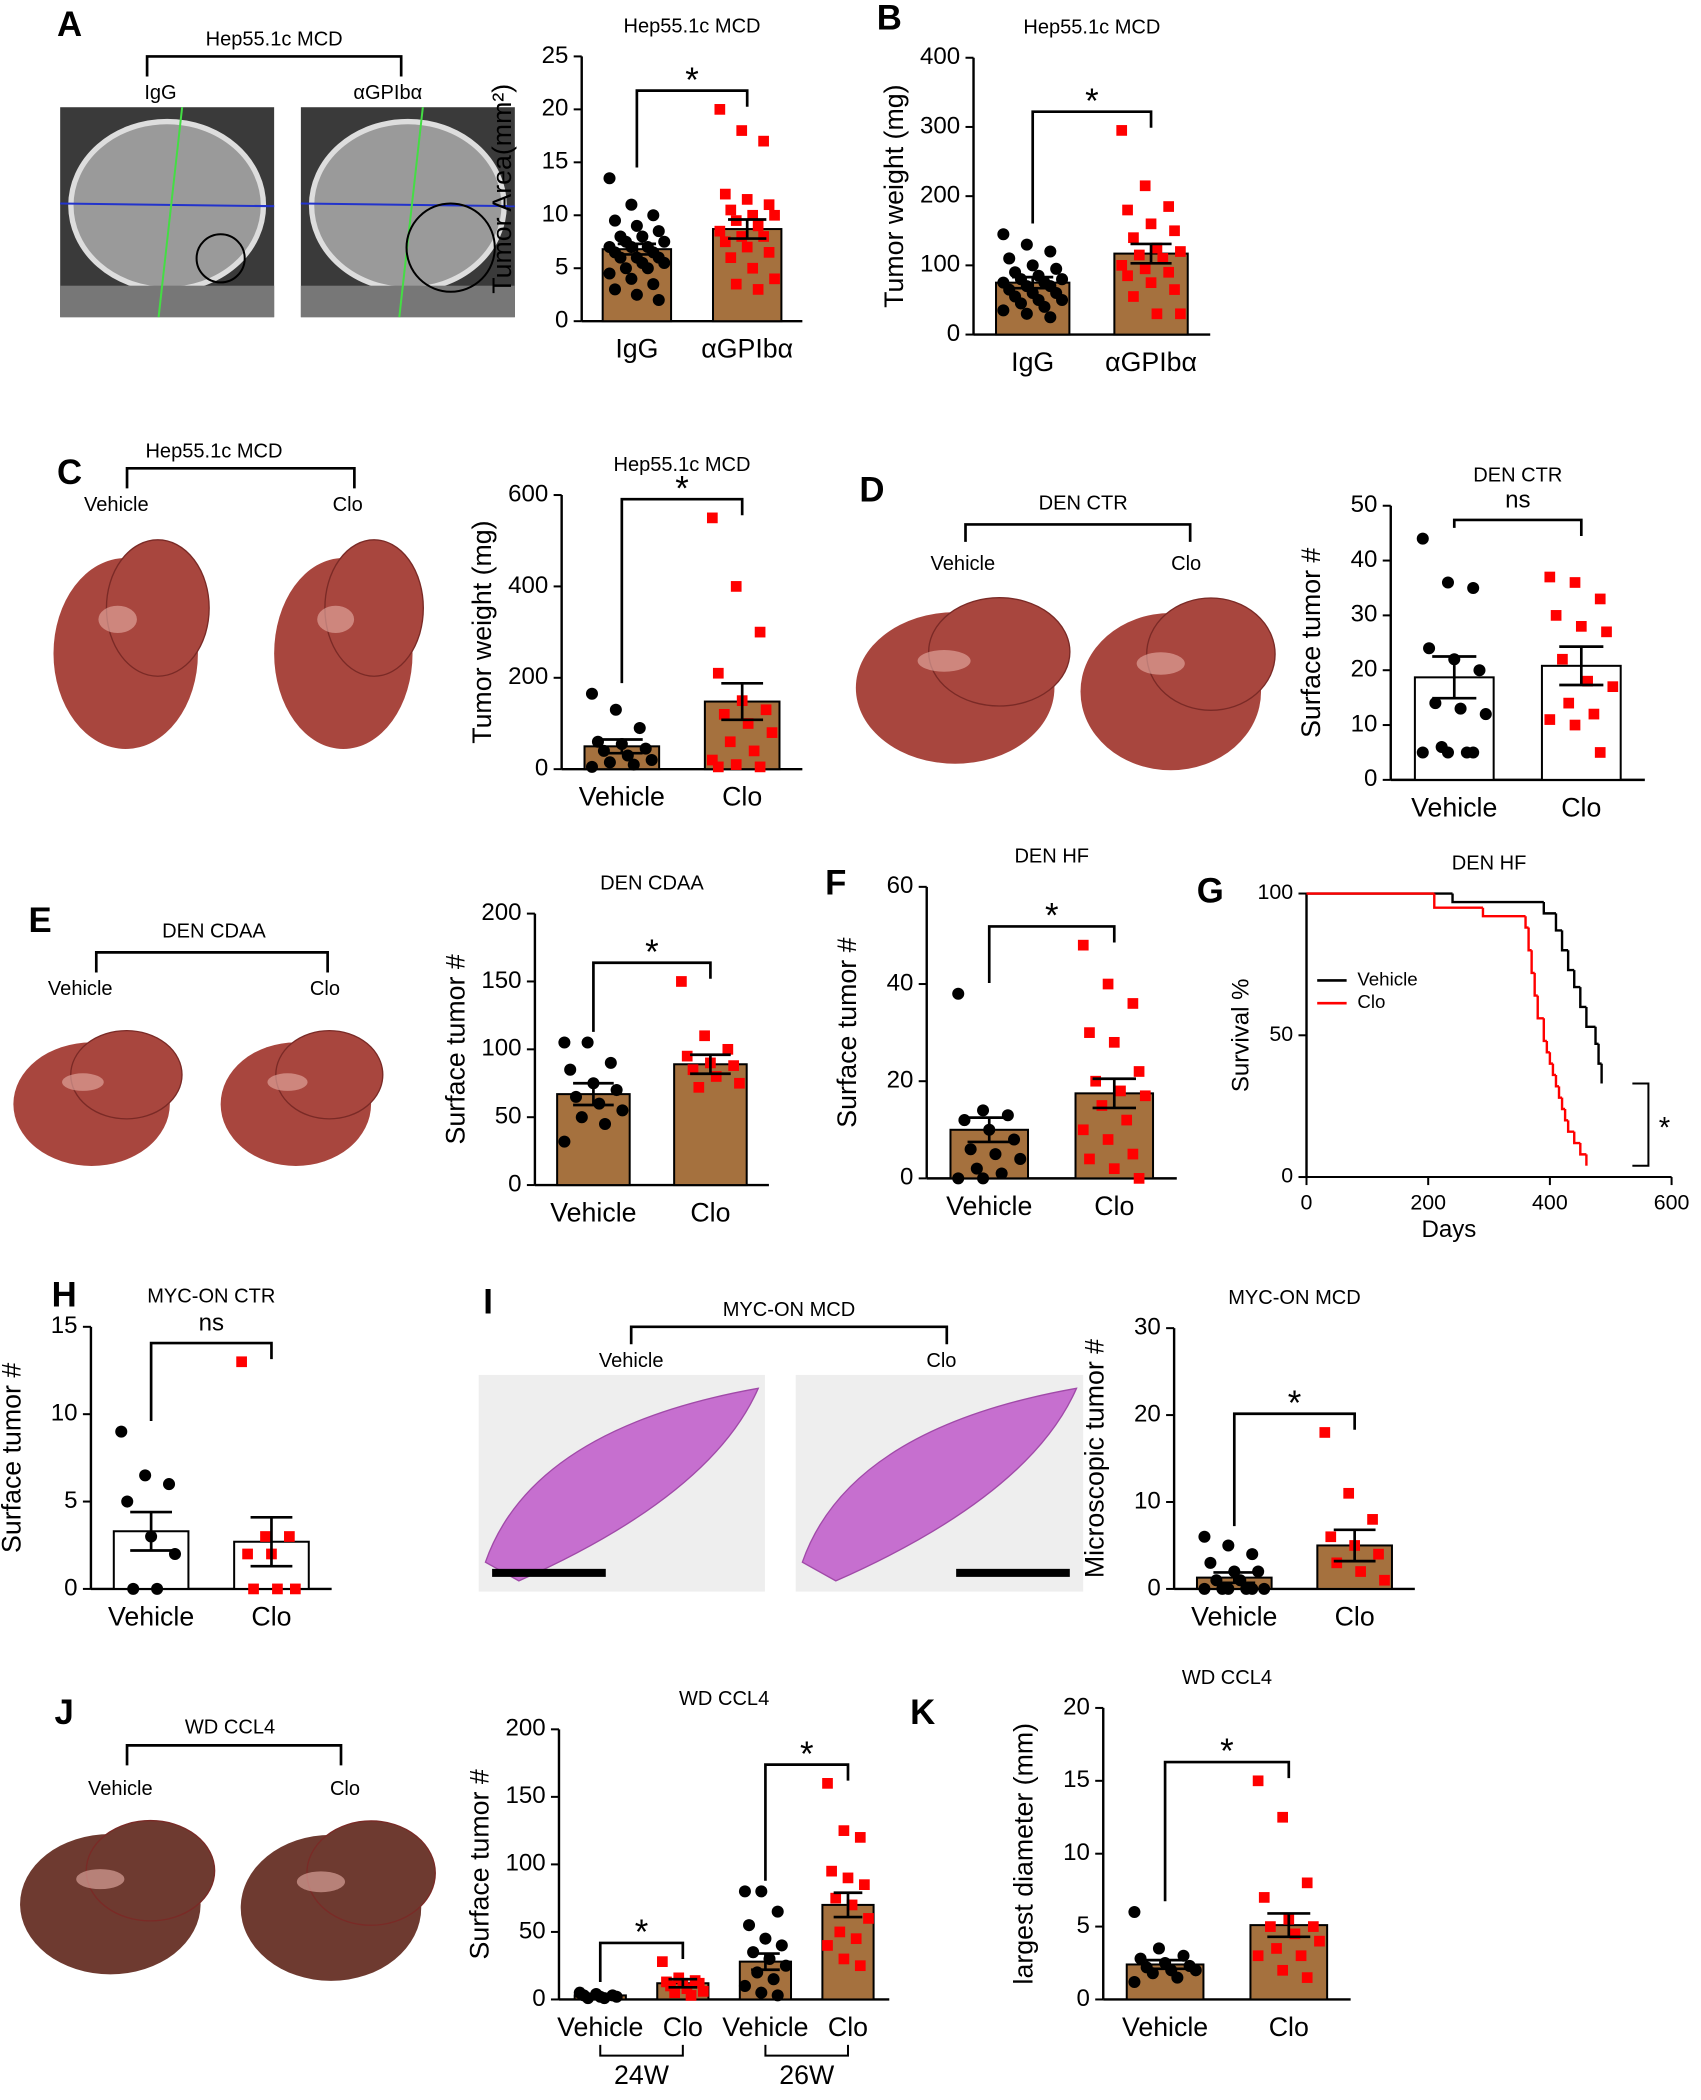  Describe the element at coordinates (325, 989) in the screenshot. I see `image-label: Clo` at that location.